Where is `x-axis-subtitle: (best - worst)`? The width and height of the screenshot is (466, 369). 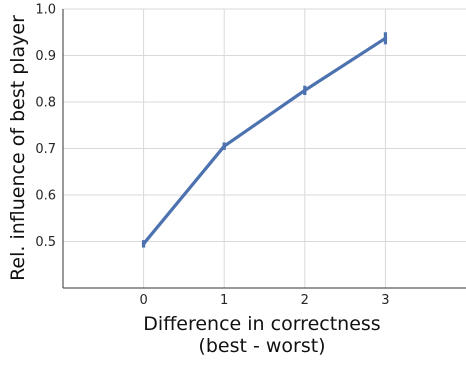
x-axis-subtitle: (best - worst) is located at coordinates (261, 346).